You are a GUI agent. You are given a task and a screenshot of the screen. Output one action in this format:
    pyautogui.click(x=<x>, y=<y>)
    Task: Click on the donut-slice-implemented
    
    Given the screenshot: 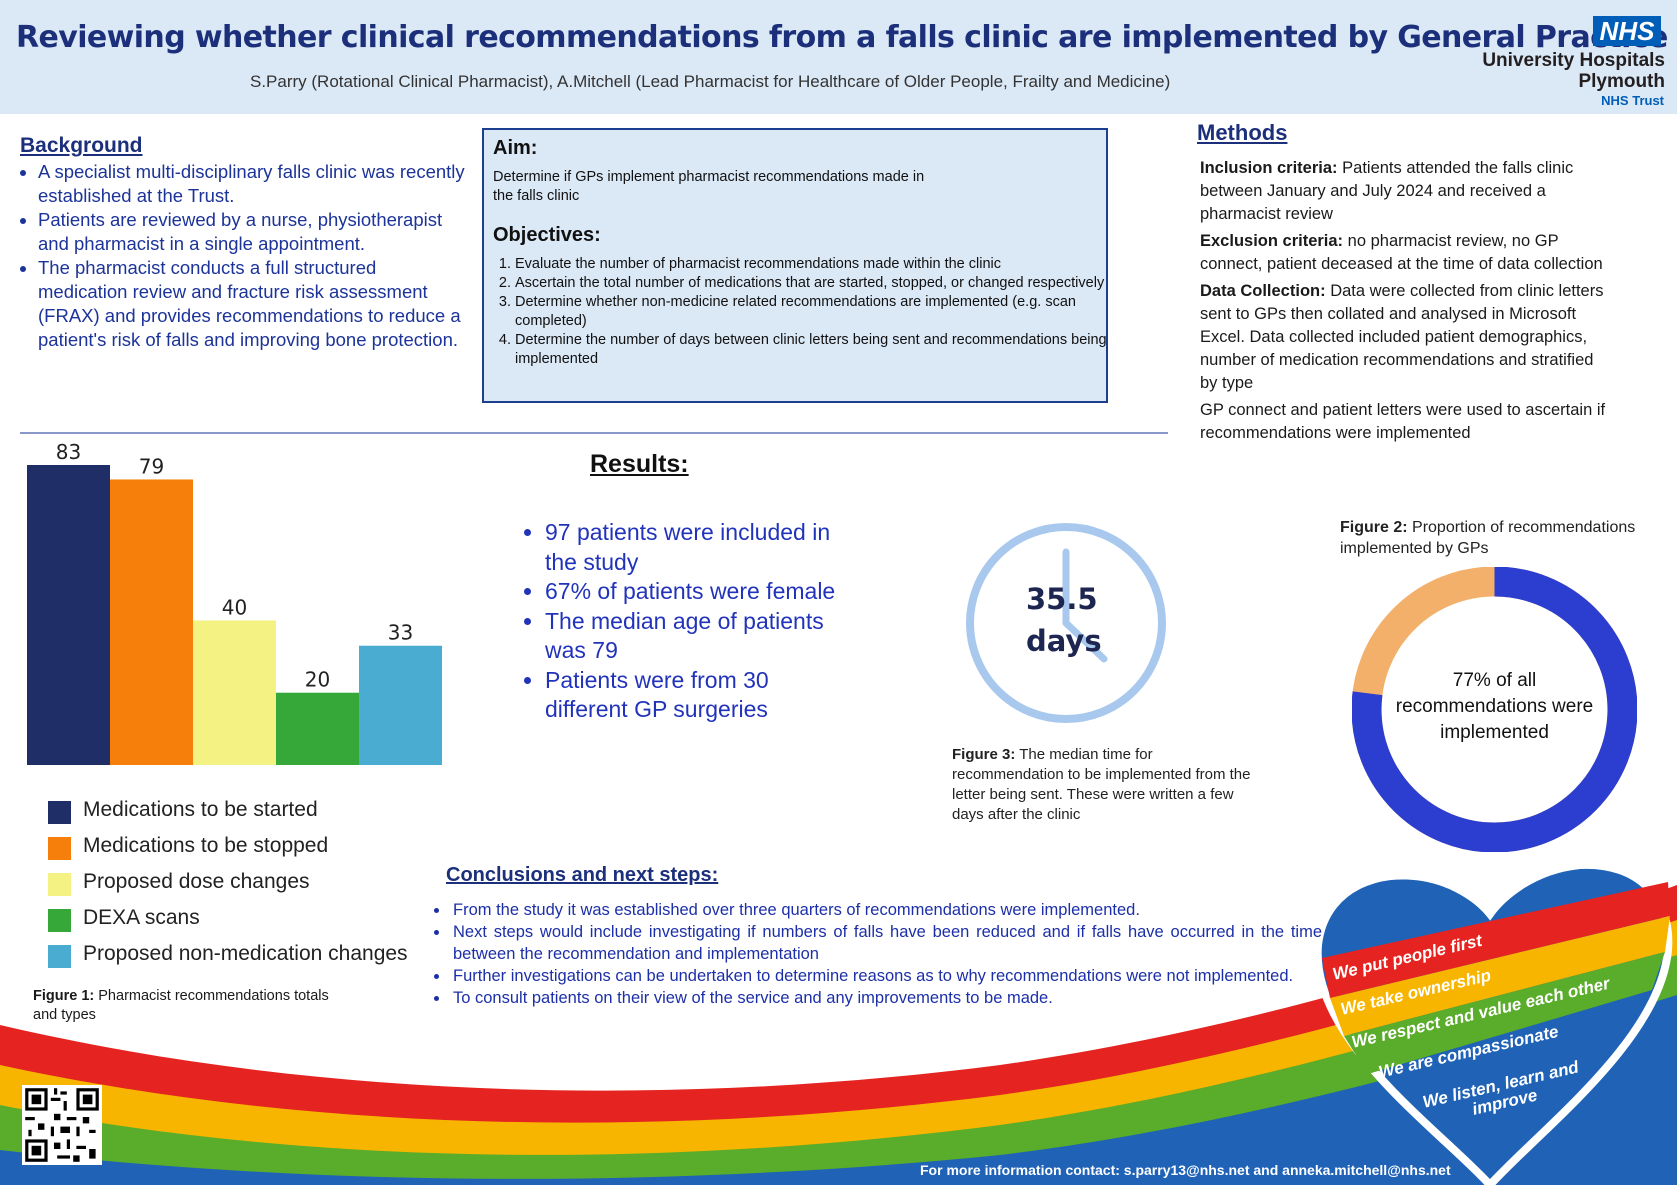 What is the action you would take?
    pyautogui.click(x=1494, y=709)
    